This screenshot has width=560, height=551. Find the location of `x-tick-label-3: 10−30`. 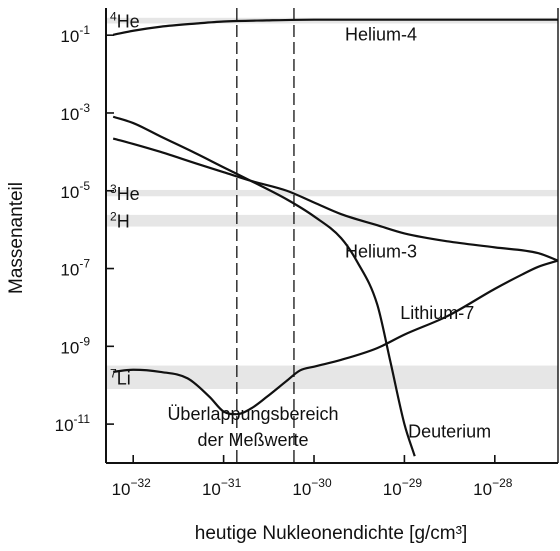

x-tick-label-3: 10−30 is located at coordinates (312, 487).